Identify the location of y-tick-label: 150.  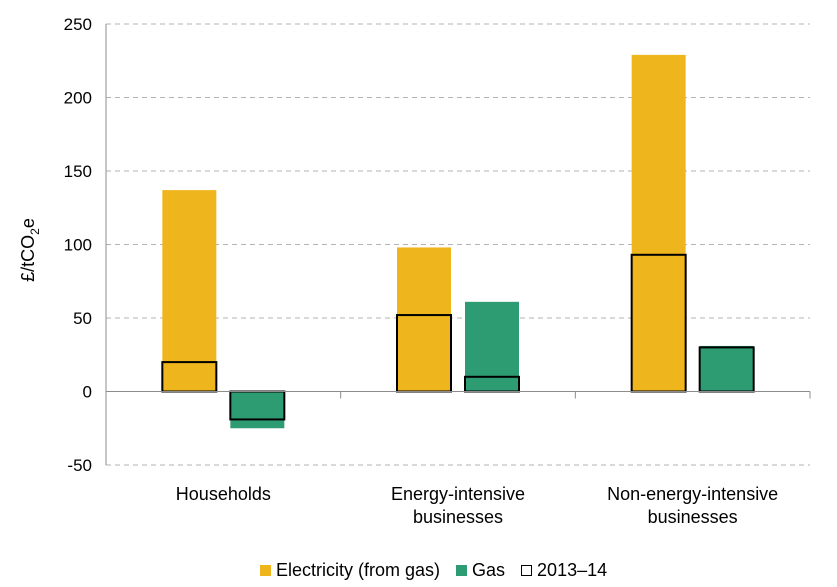
(78, 171).